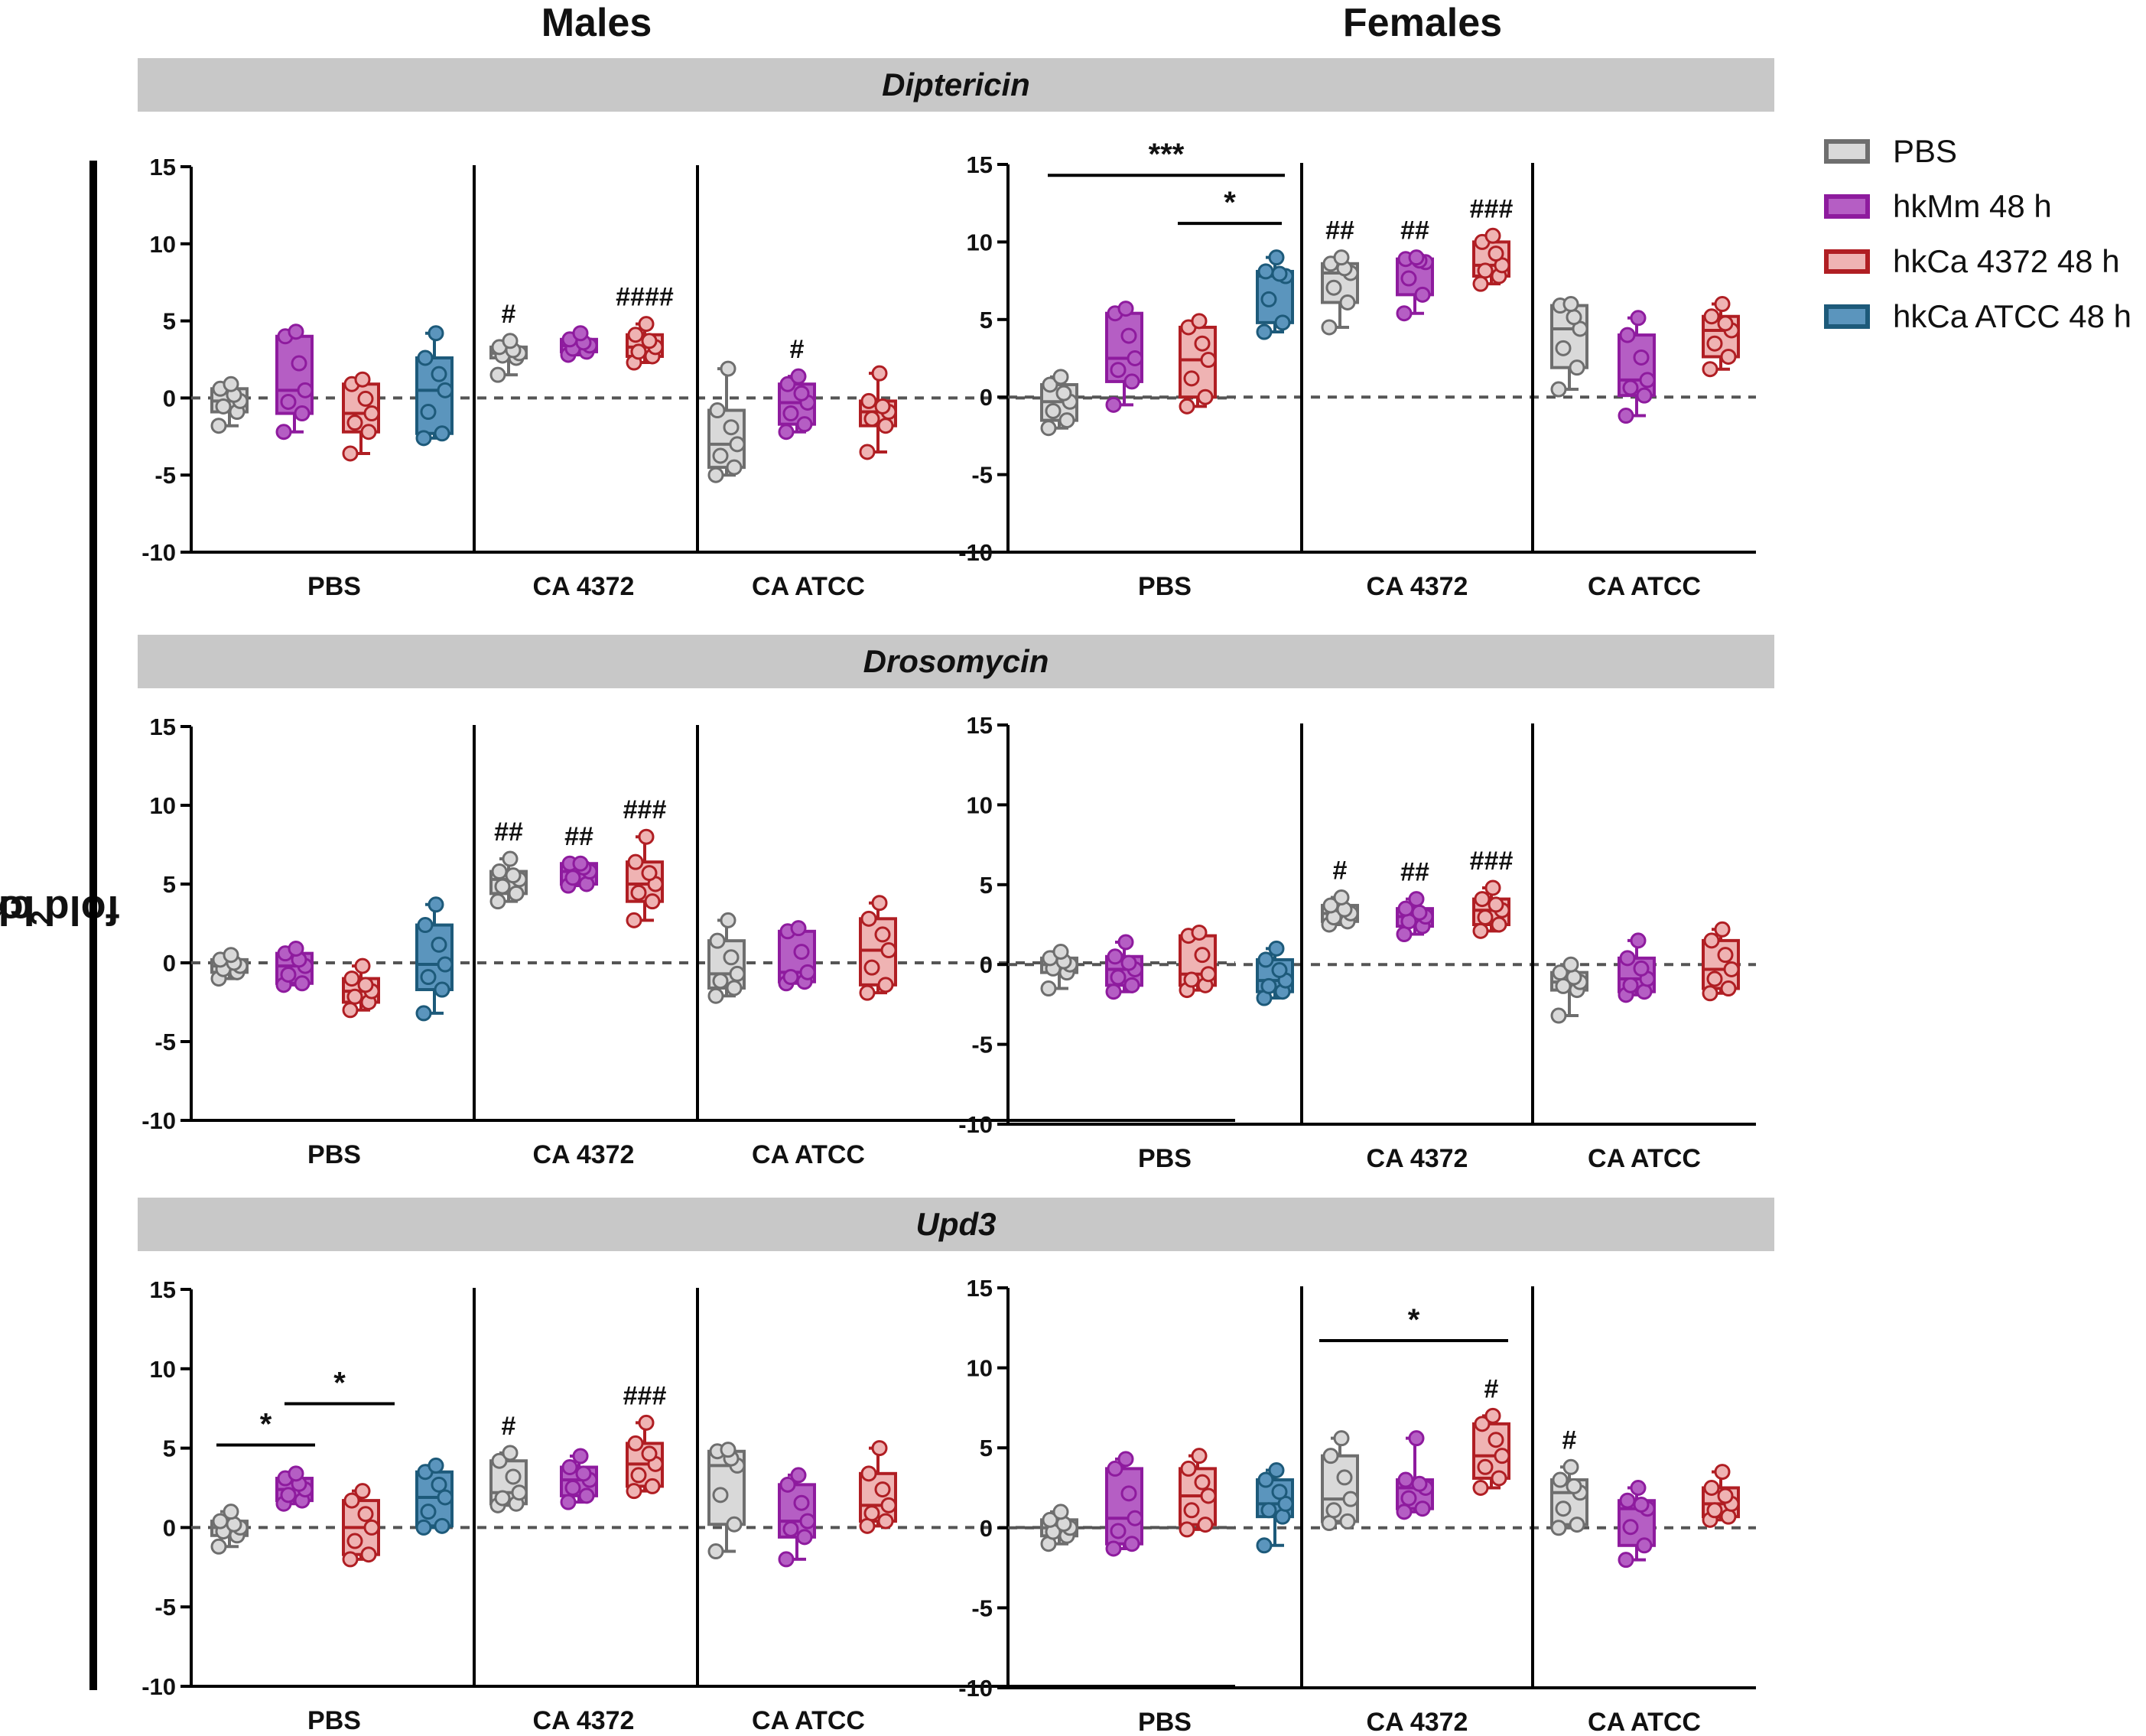 The image size is (2146, 1736). What do you see at coordinates (1847, 261) in the screenshot?
I see `legend-swatch-hkca4372` at bounding box center [1847, 261].